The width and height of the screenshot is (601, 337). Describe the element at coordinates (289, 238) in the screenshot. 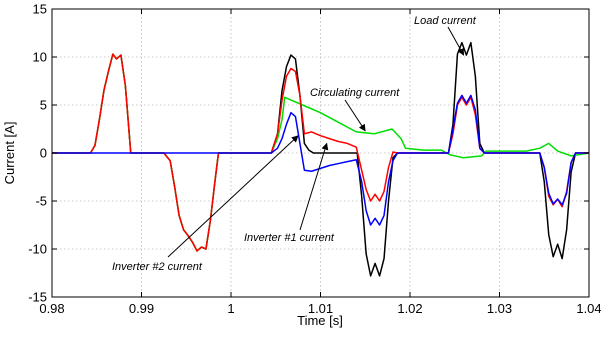

I see `inverter-1-current-label: Inverter #1 current` at that location.